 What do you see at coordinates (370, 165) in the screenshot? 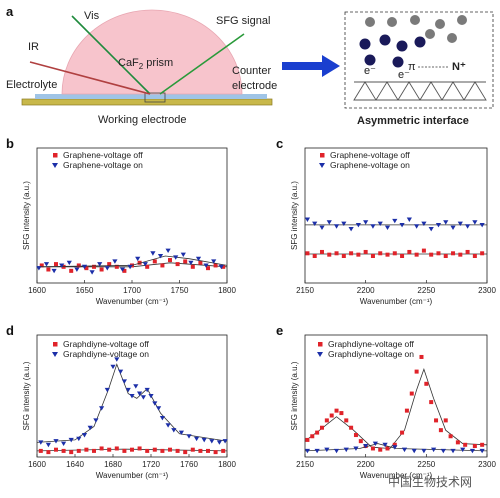
I see `legend-label-1: Graphene-voltage on` at bounding box center [370, 165].